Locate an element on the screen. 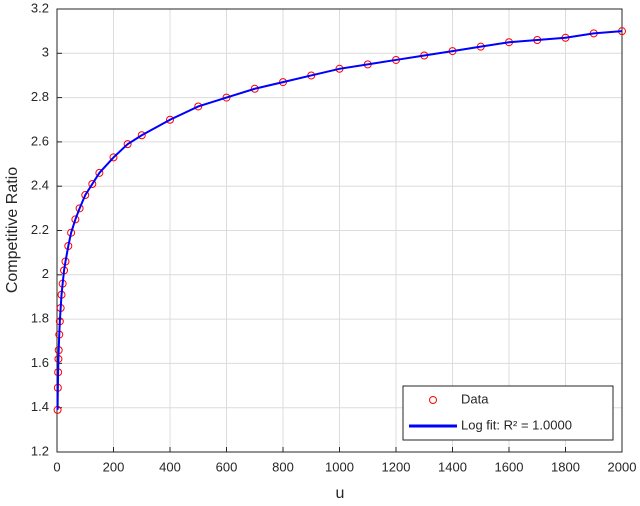  y-tick-label: 2.8 is located at coordinates (40, 96).